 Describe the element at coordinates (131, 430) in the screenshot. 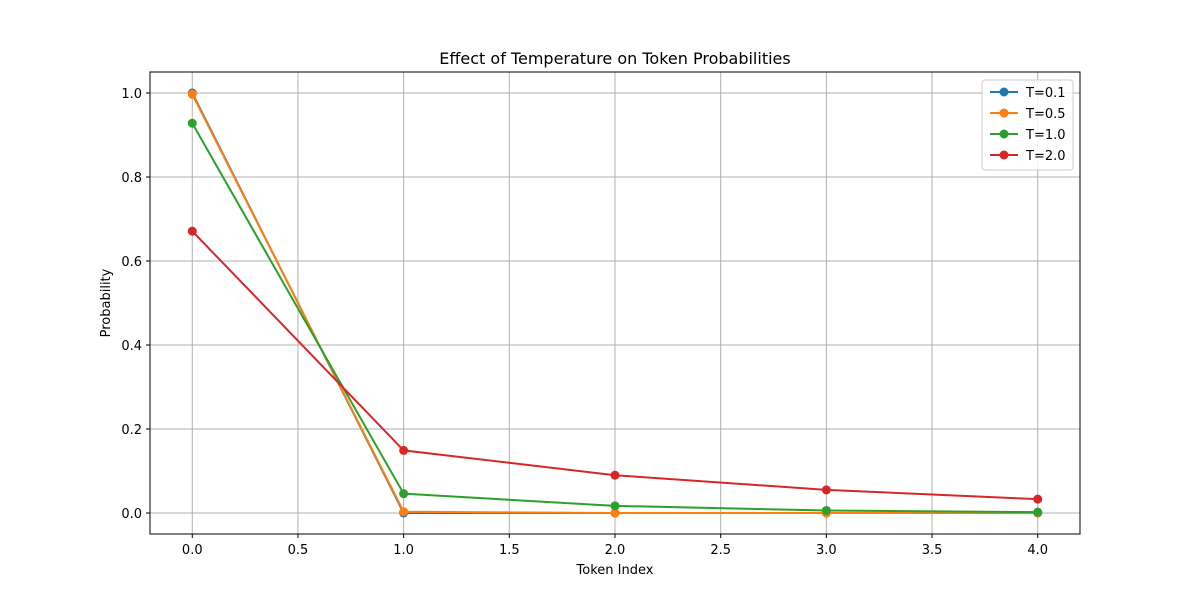

I see `y-tick-label: 0.2` at that location.